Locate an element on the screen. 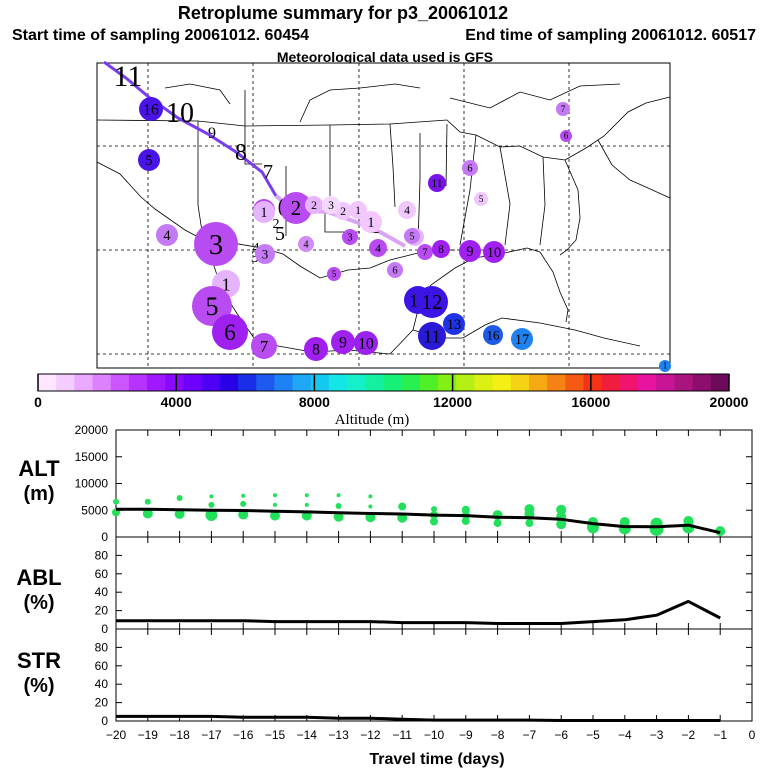 This screenshot has width=768, height=768. x-tick-label: −5 is located at coordinates (593, 735).